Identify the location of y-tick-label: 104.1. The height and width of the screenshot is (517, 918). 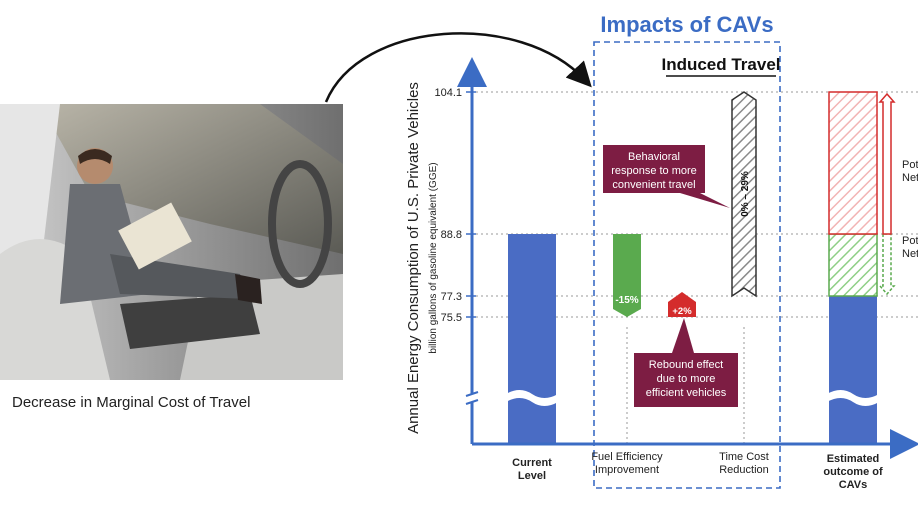
(448, 93).